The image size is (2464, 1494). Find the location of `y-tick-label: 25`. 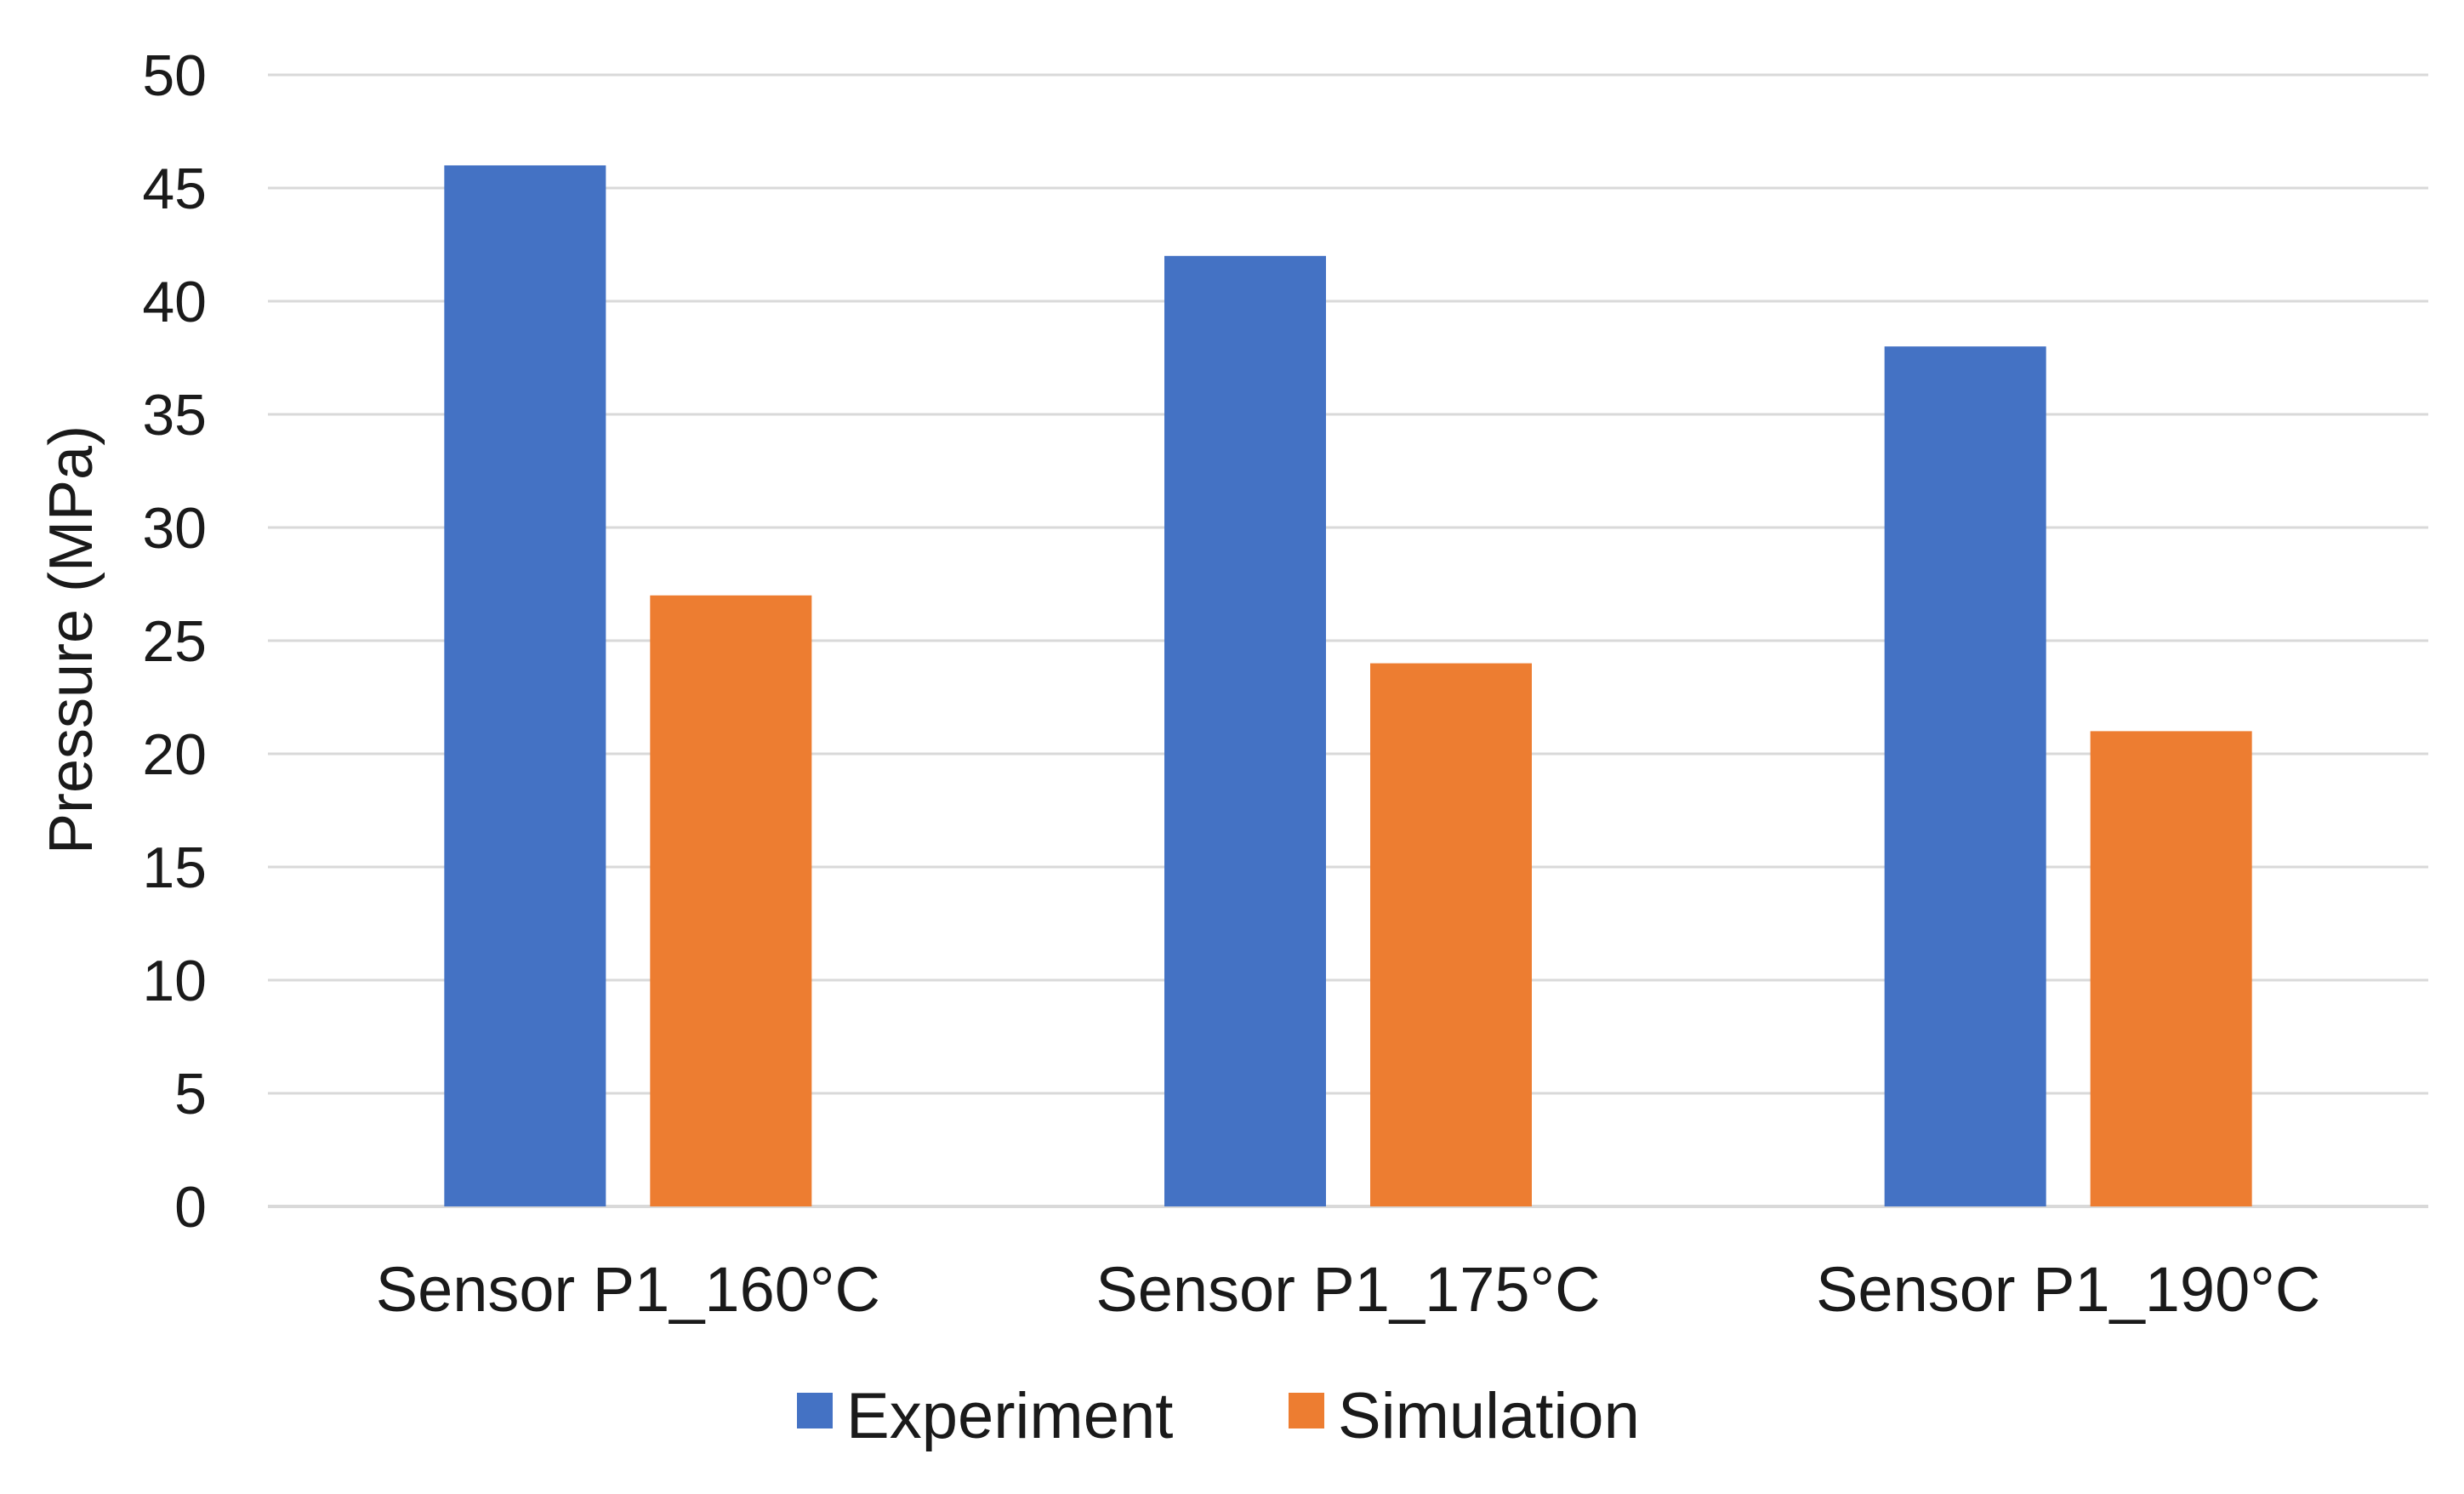

y-tick-label: 25 is located at coordinates (174, 641).